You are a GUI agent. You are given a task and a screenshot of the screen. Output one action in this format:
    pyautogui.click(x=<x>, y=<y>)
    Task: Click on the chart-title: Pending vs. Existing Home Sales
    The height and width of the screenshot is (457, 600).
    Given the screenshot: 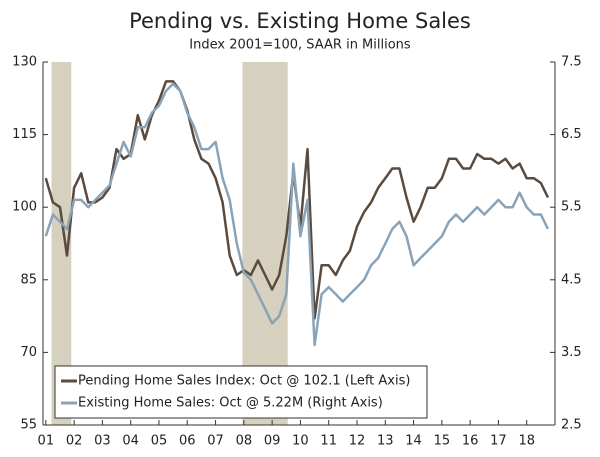 What is the action you would take?
    pyautogui.click(x=300, y=21)
    